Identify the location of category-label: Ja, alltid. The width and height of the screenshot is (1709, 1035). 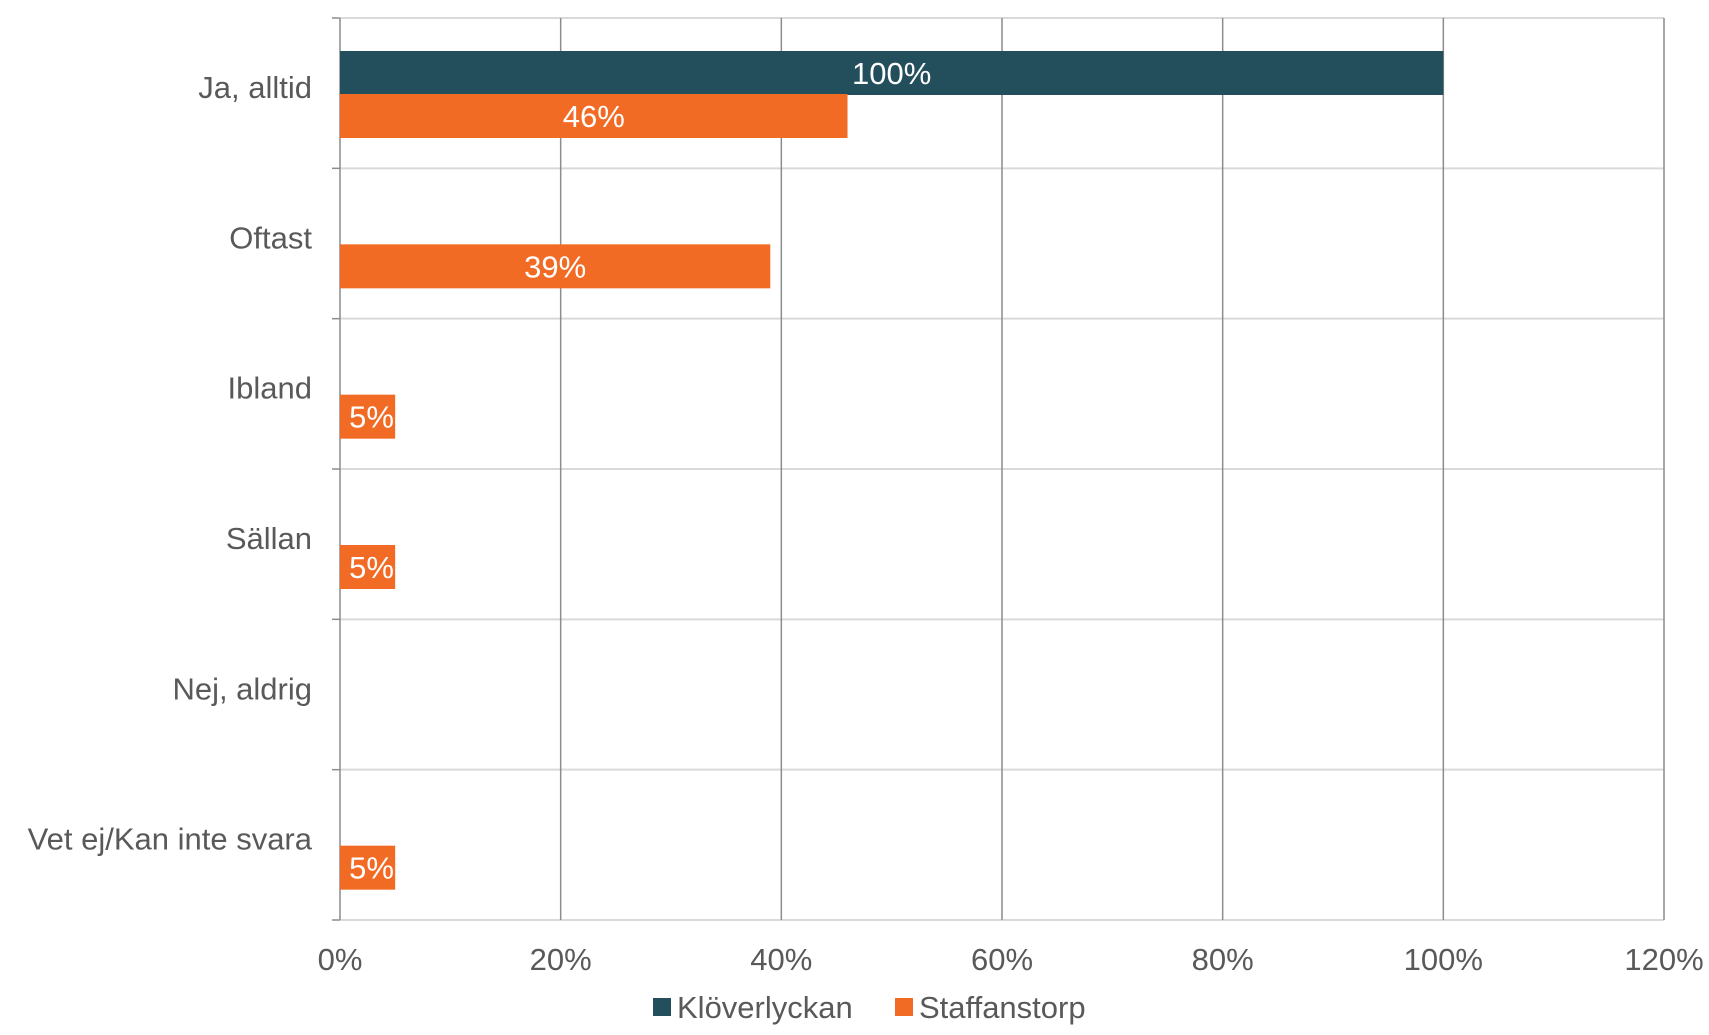
(255, 87).